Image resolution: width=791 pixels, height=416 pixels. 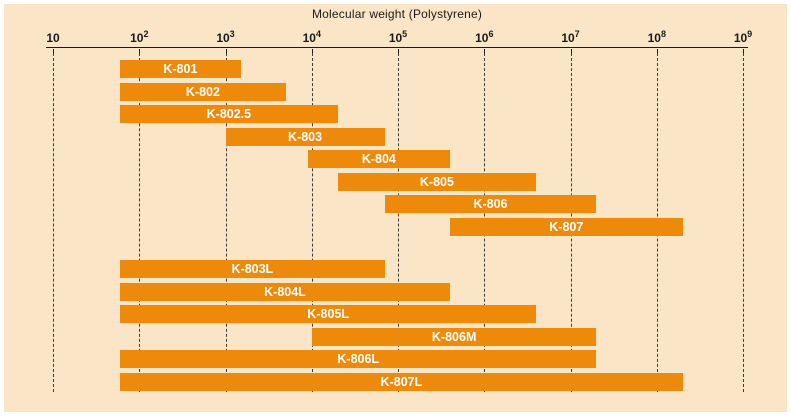 I want to click on range-bar-k-807: K-807, so click(x=566, y=227).